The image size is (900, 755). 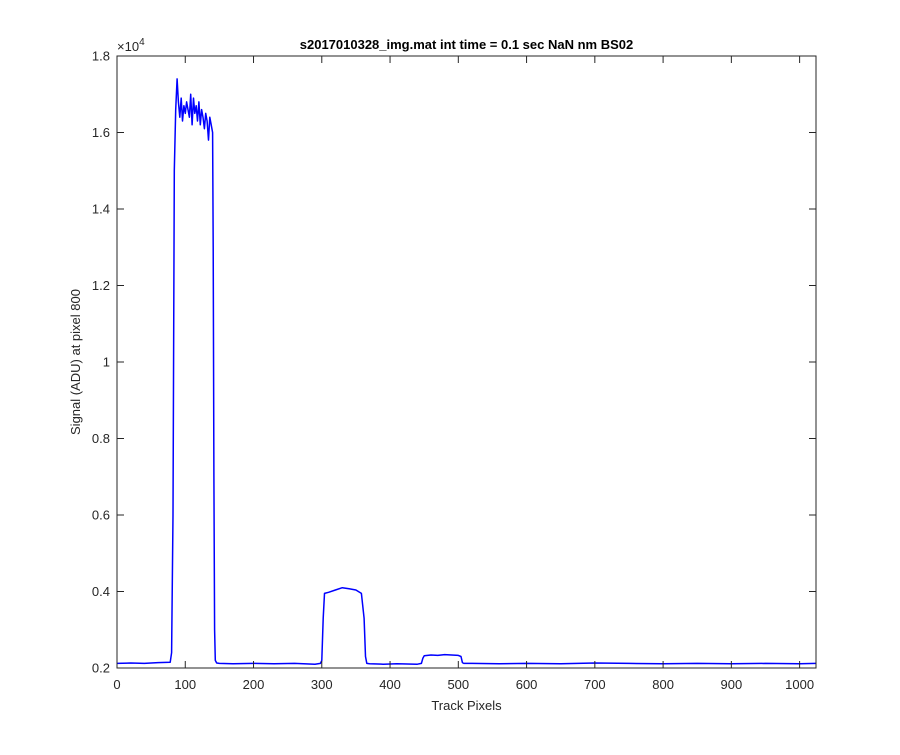 I want to click on y-tick-label: 1.6, so click(x=101, y=132).